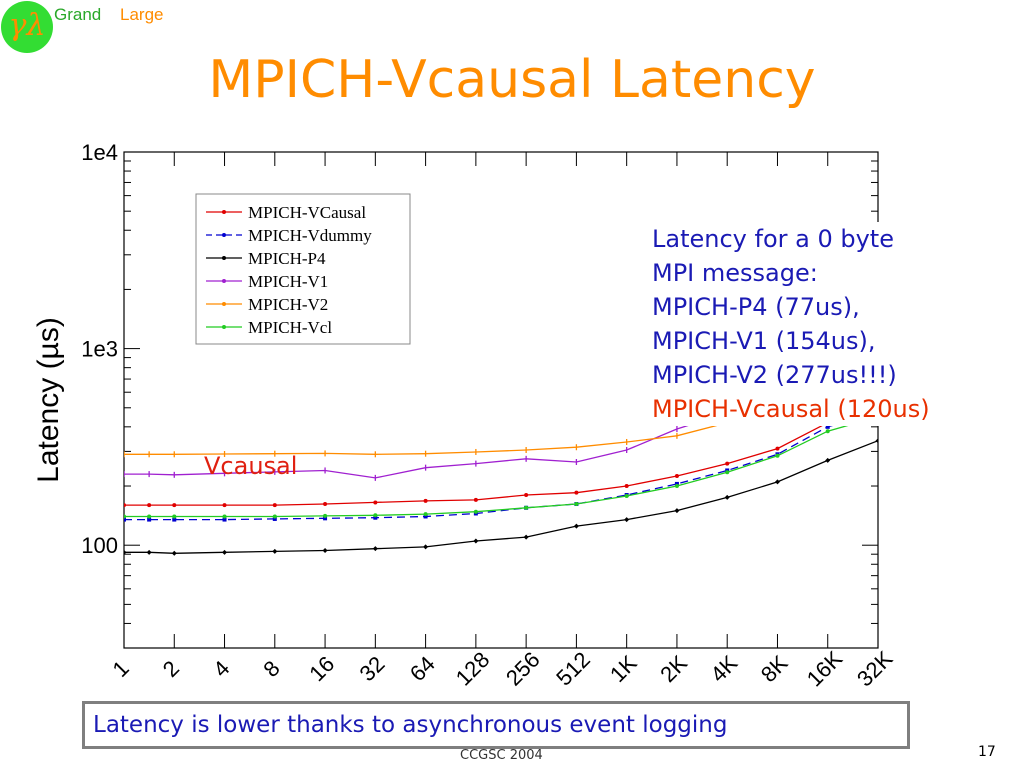  Describe the element at coordinates (774, 668) in the screenshot. I see `x-tick-label: 8K` at that location.